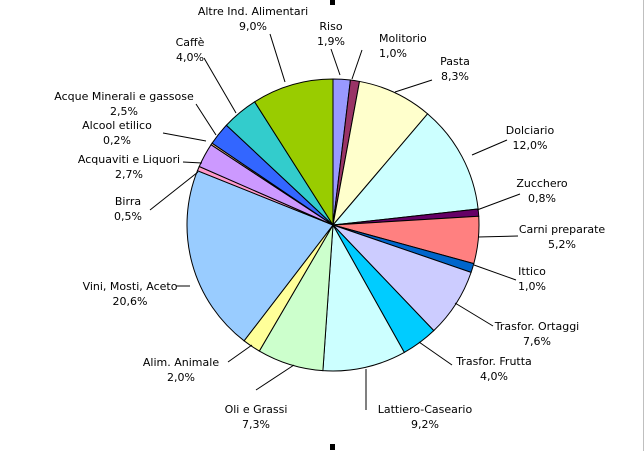  What do you see at coordinates (425, 409) in the screenshot?
I see `slice-label-lattiero-caseario: Lattiero-Caseario` at bounding box center [425, 409].